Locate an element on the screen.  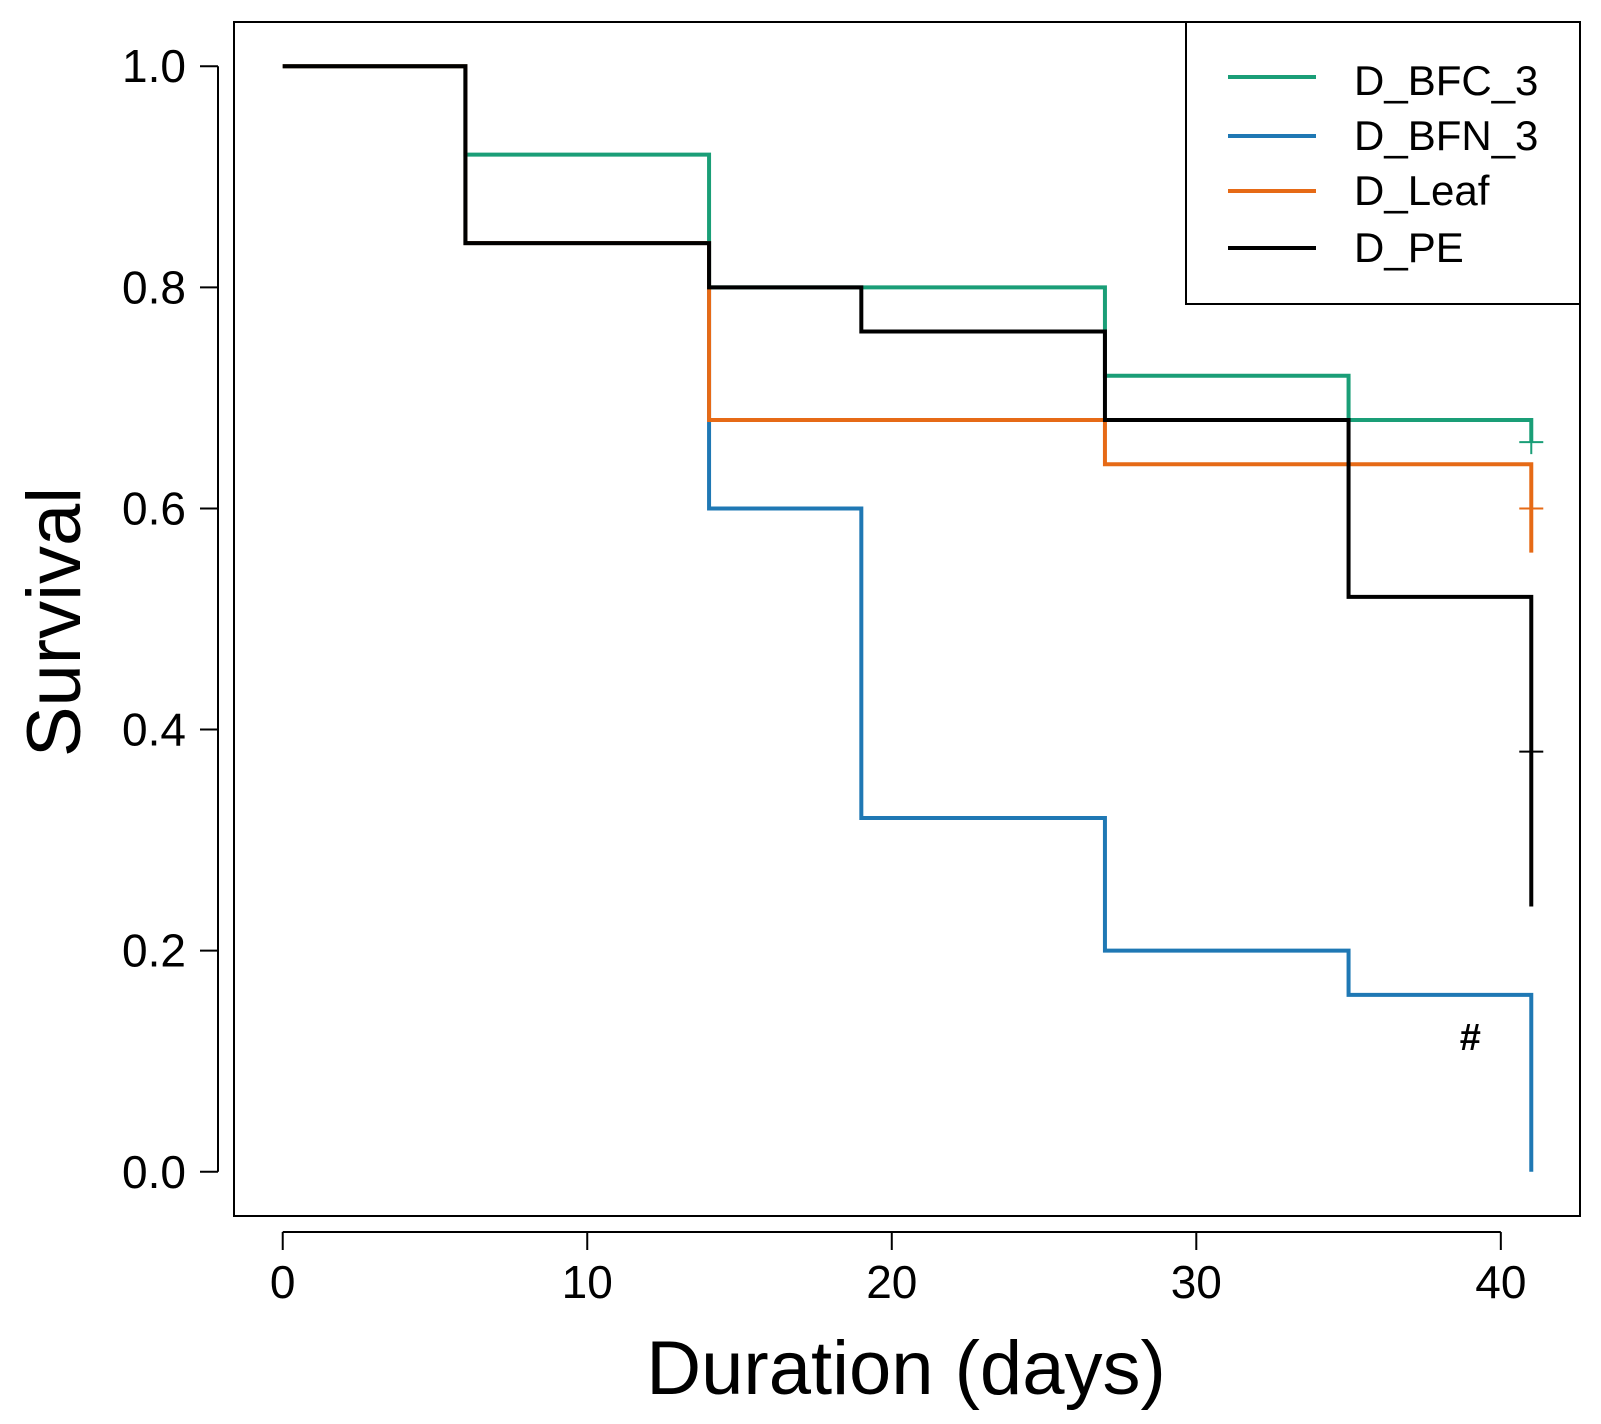
x-tick-label-0: 0 is located at coordinates (283, 1282).